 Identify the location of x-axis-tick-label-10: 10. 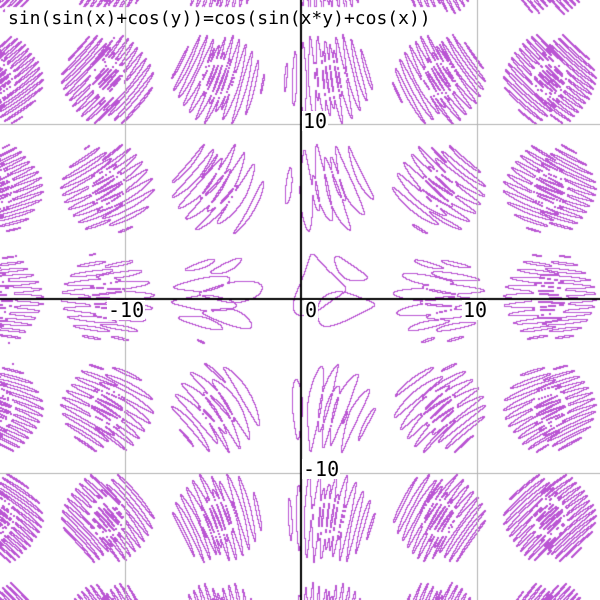
(475, 310).